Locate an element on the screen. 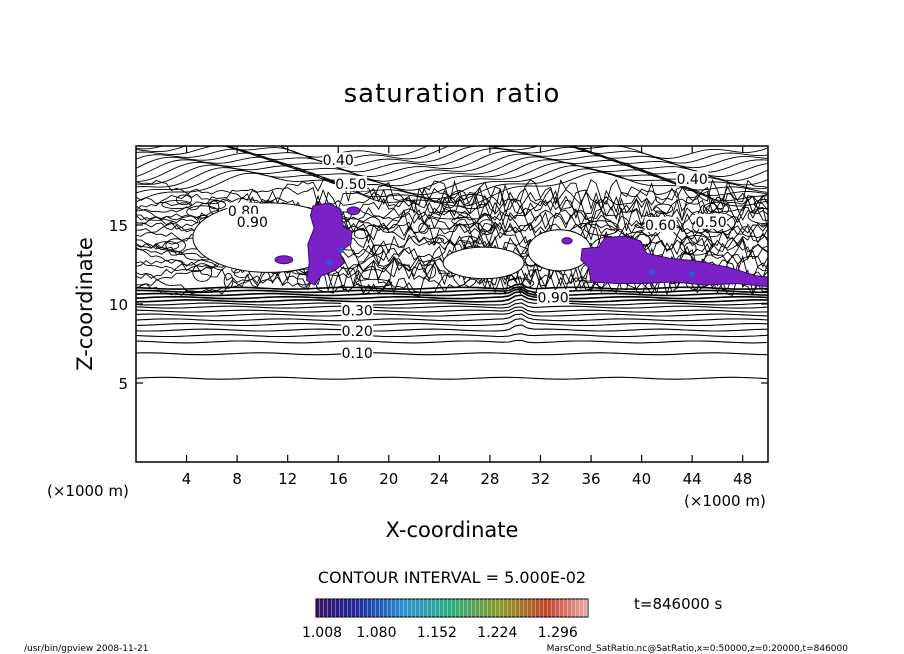 The width and height of the screenshot is (904, 654). colorbar is located at coordinates (452, 608).